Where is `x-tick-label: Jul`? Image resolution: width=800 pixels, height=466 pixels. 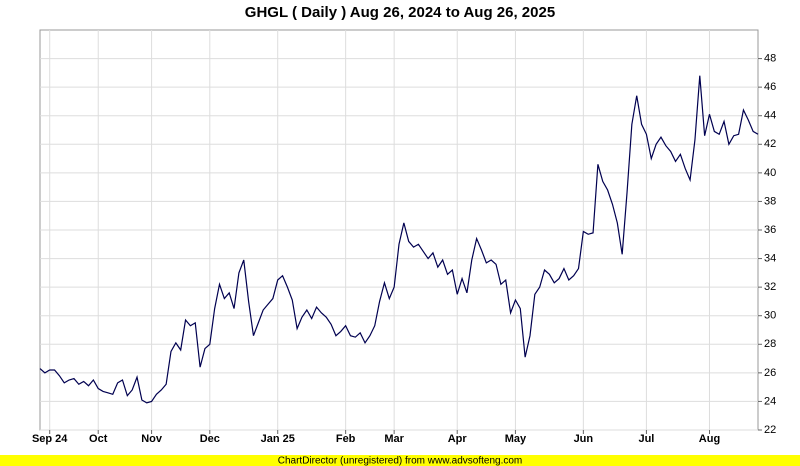 x-tick-label: Jul is located at coordinates (646, 439).